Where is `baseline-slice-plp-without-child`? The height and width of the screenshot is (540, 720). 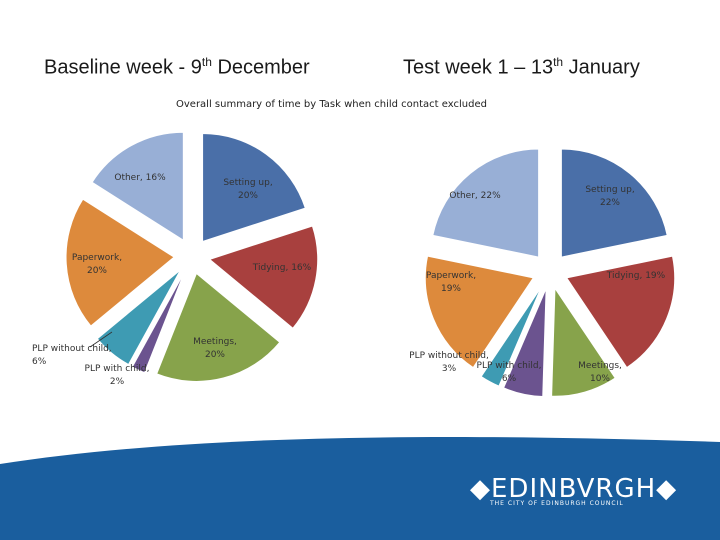
baseline-slice-plp-without-child is located at coordinates (138, 317).